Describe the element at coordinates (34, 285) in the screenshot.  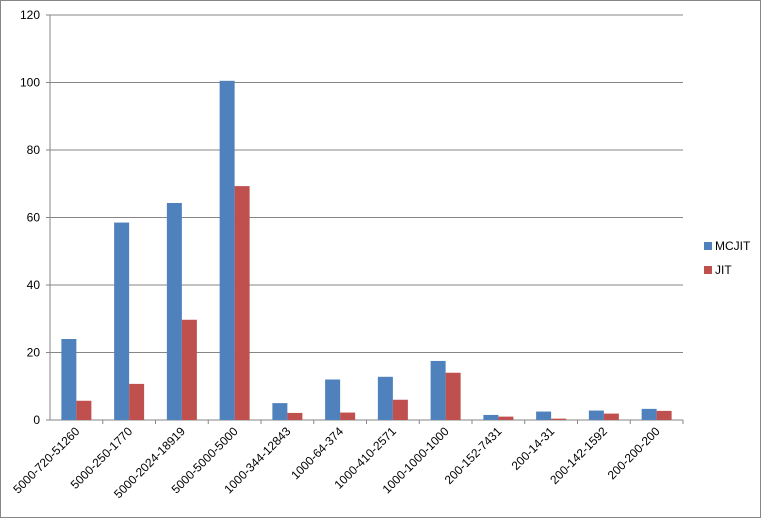
I see `y-tick-label: 40` at that location.